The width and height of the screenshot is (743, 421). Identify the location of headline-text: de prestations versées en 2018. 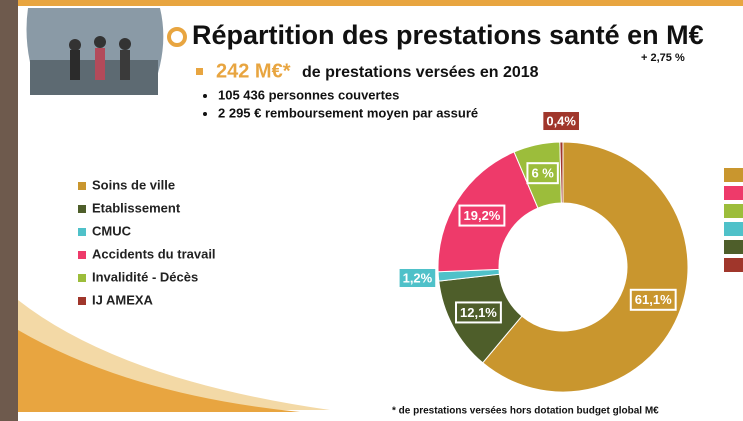
(420, 72).